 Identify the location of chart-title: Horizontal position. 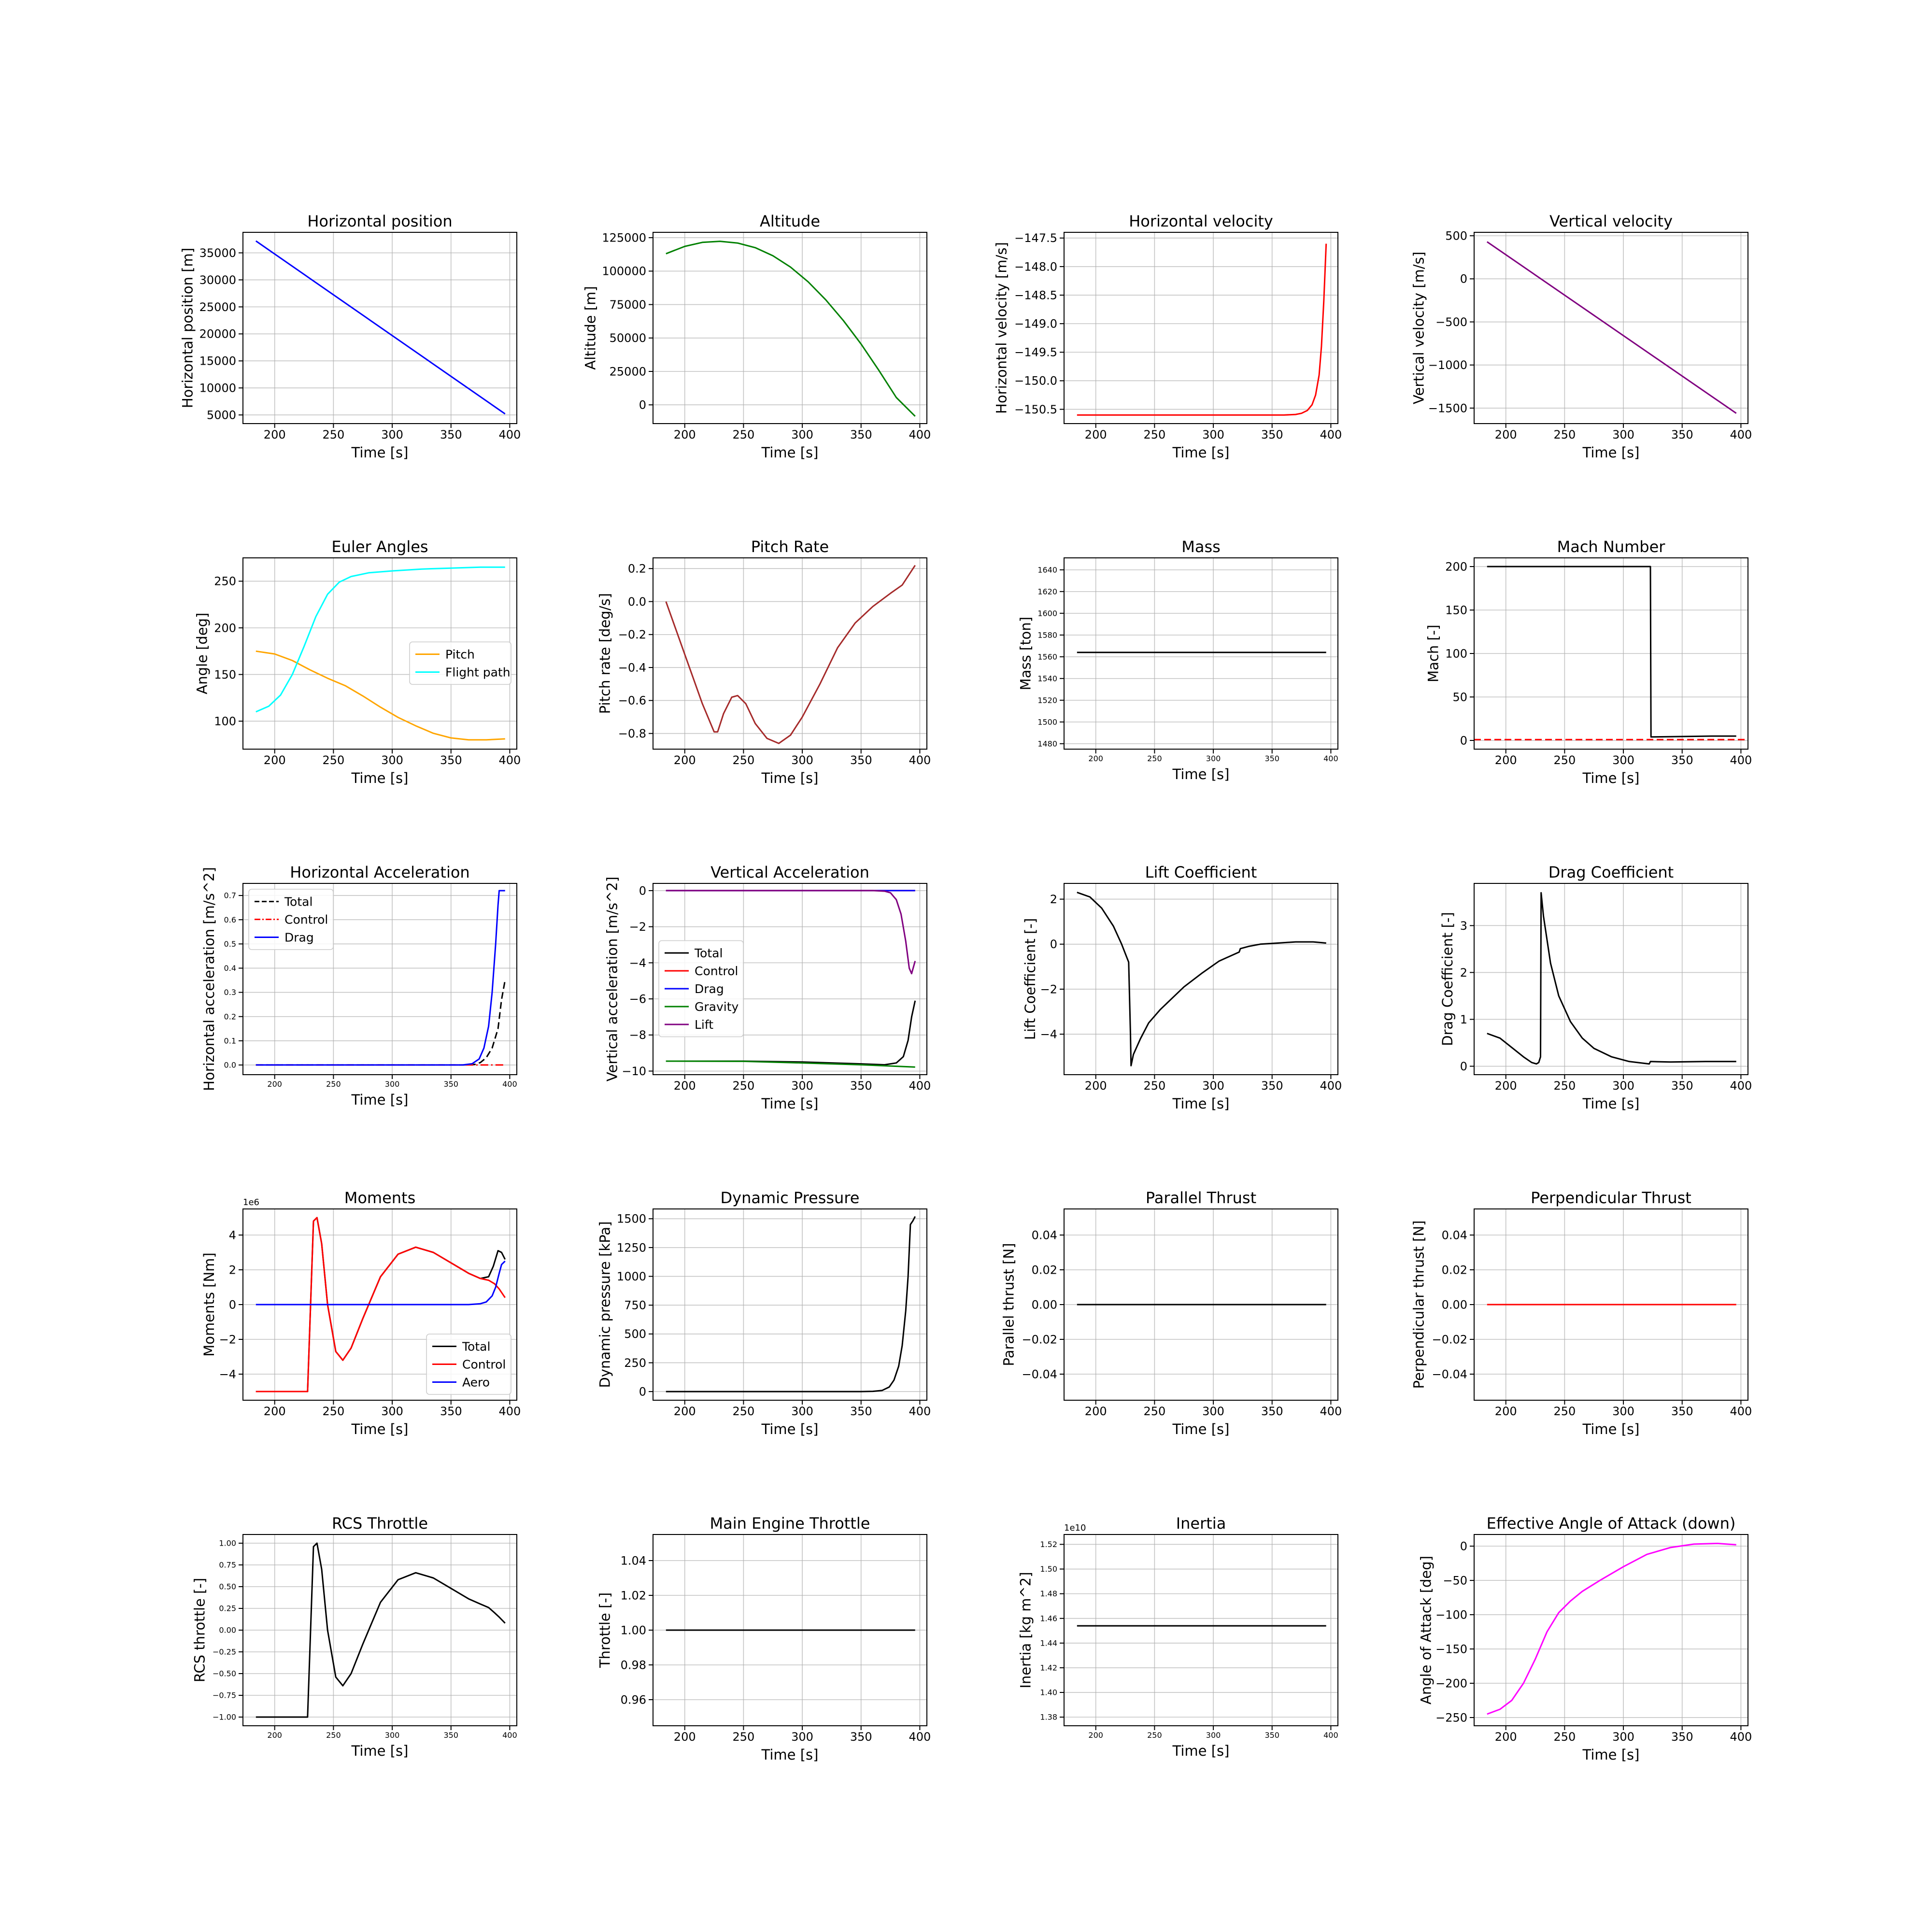
(379, 221).